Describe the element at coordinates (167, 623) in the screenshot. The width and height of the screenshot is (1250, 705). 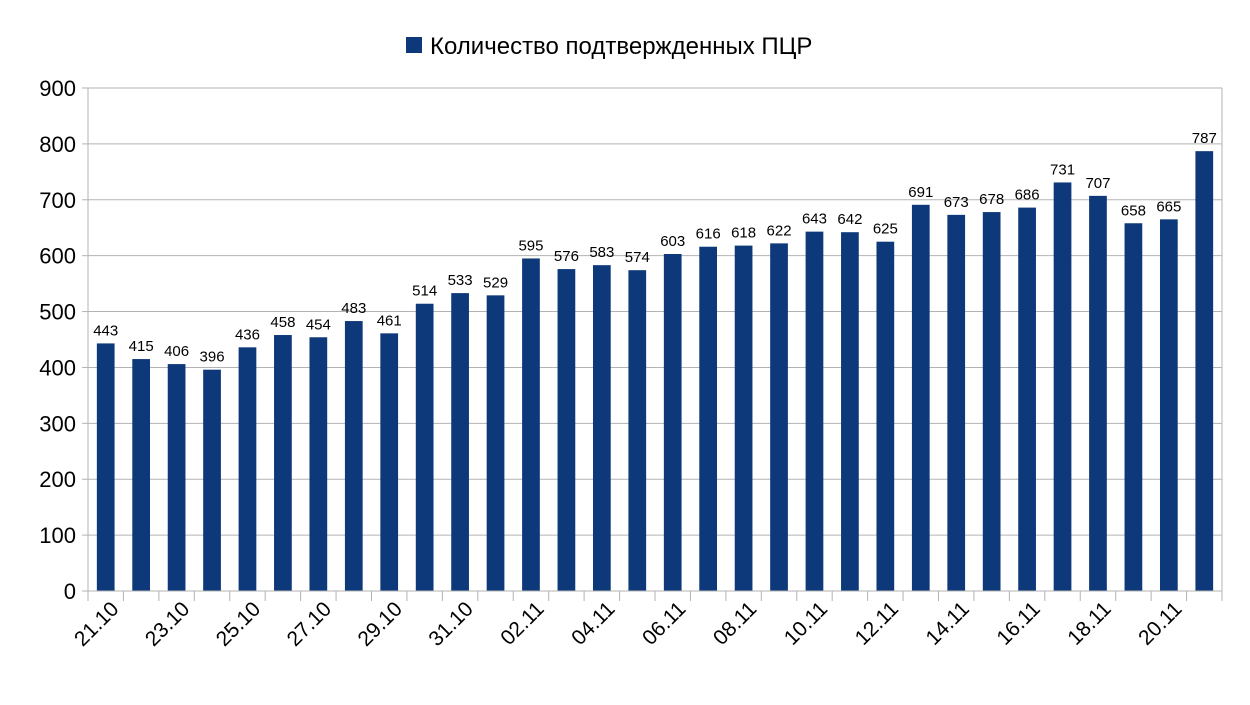
I see `x-tick-label: 23.10` at that location.